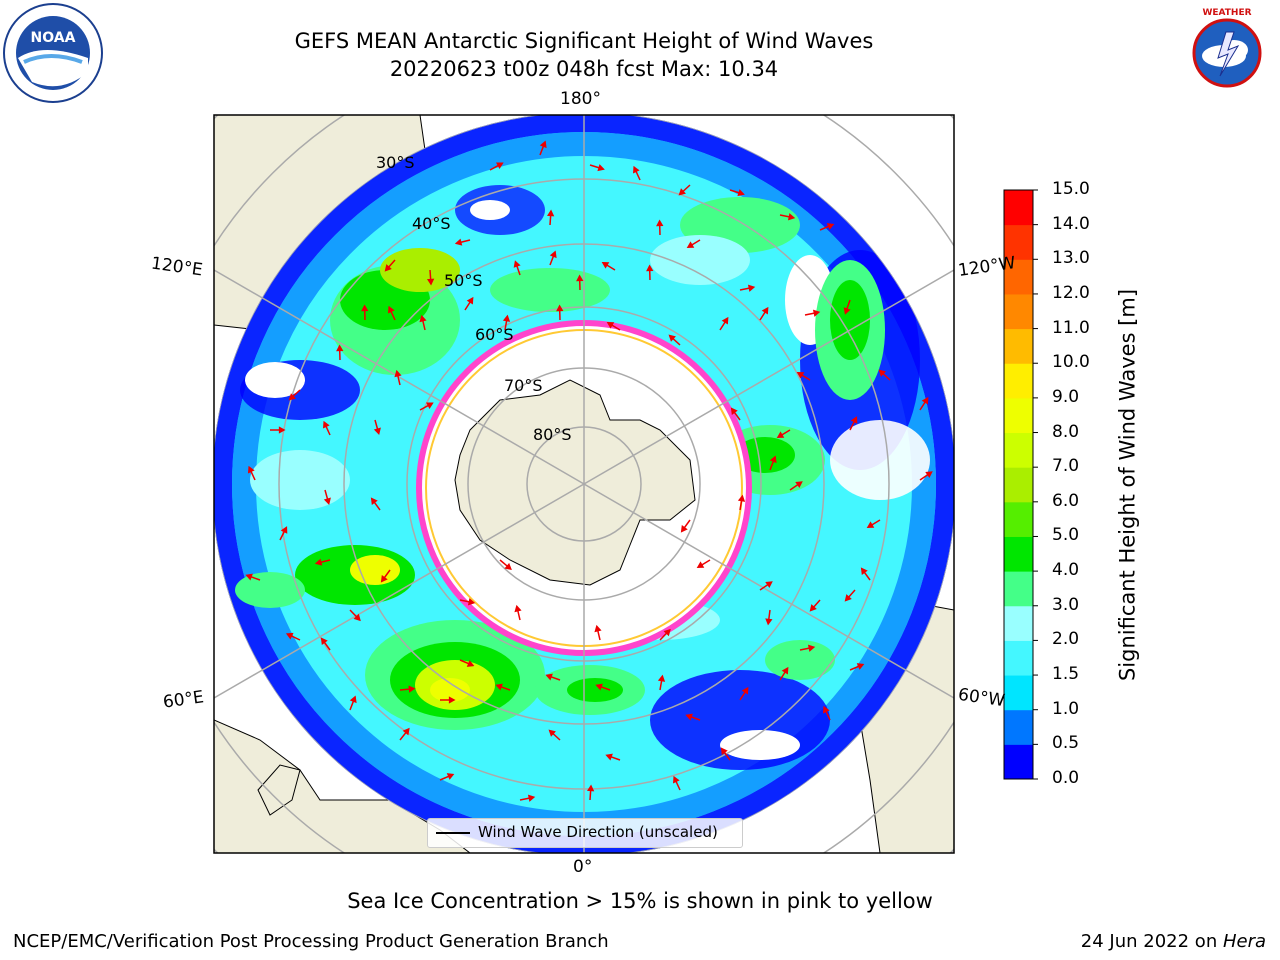  I want to click on colorbar-tick-label: 0.0, so click(1066, 778).